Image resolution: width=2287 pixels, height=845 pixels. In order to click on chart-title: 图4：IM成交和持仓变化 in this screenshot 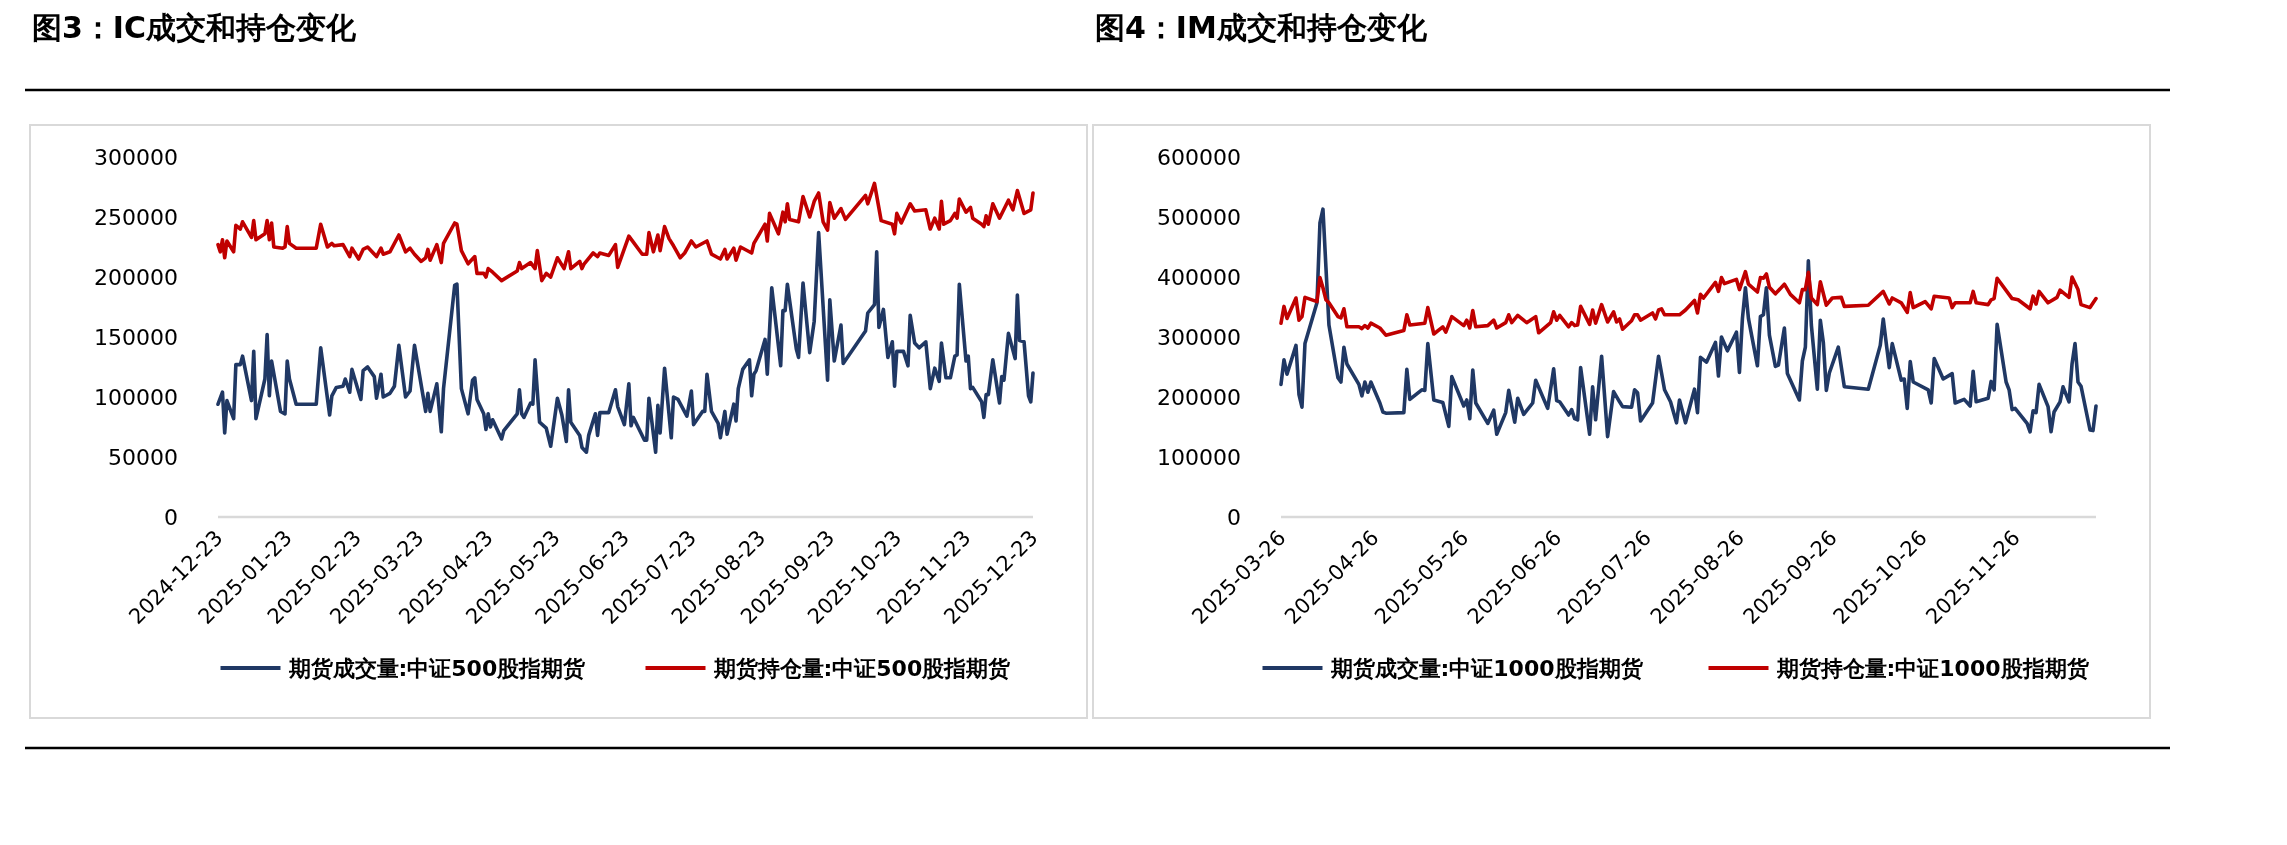, I will do `click(1261, 27)`.